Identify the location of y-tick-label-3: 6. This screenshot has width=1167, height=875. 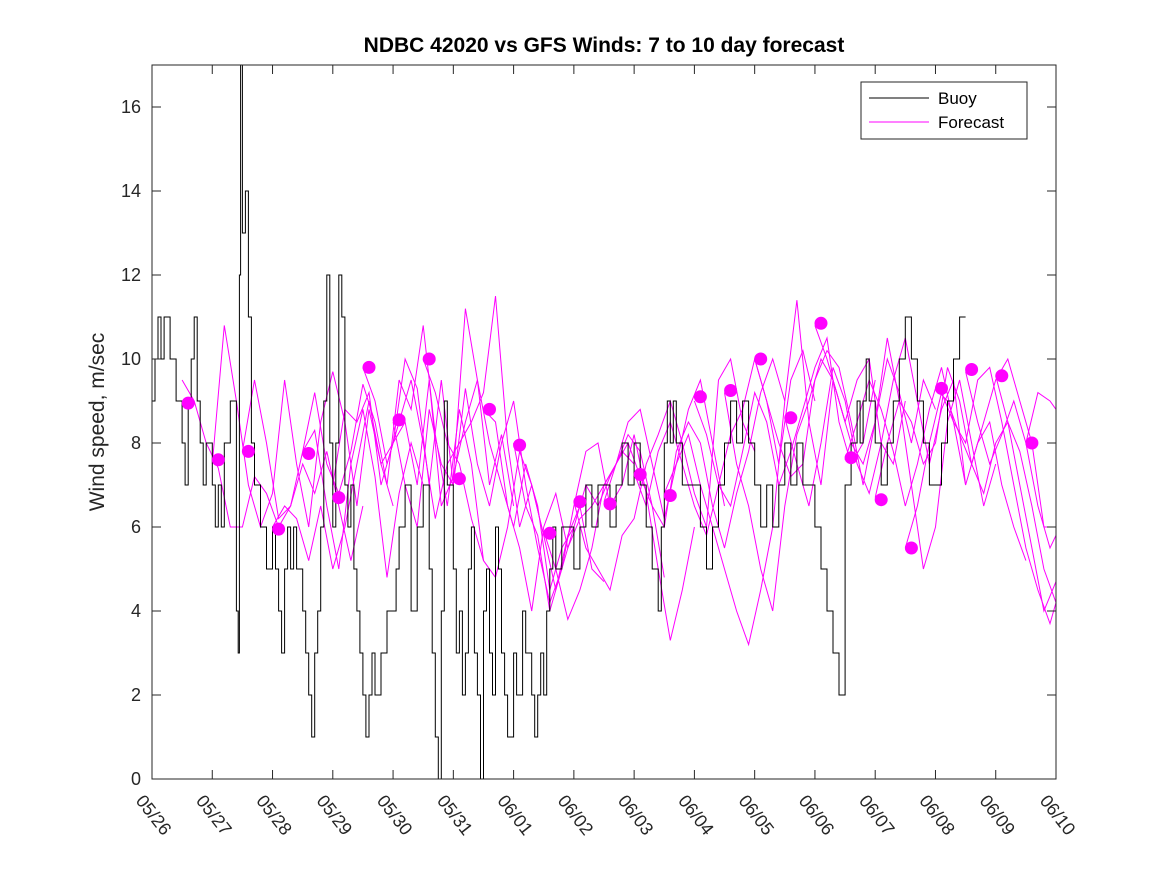
(136, 527).